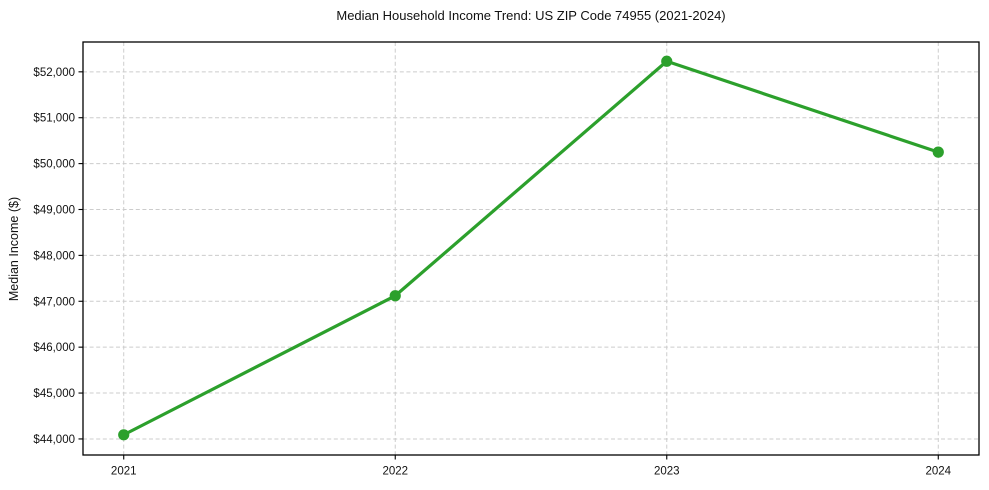  What do you see at coordinates (395, 296) in the screenshot?
I see `data-point-2022` at bounding box center [395, 296].